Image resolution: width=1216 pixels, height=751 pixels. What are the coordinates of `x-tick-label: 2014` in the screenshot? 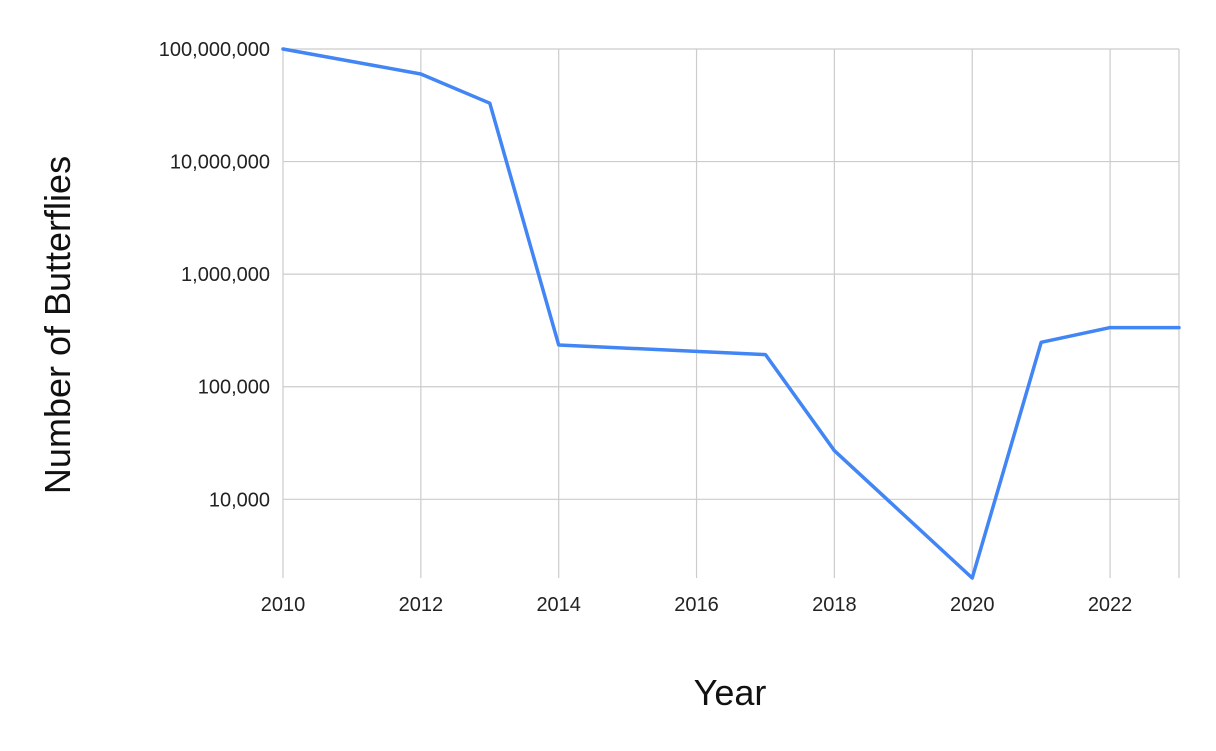 It's located at (558, 605).